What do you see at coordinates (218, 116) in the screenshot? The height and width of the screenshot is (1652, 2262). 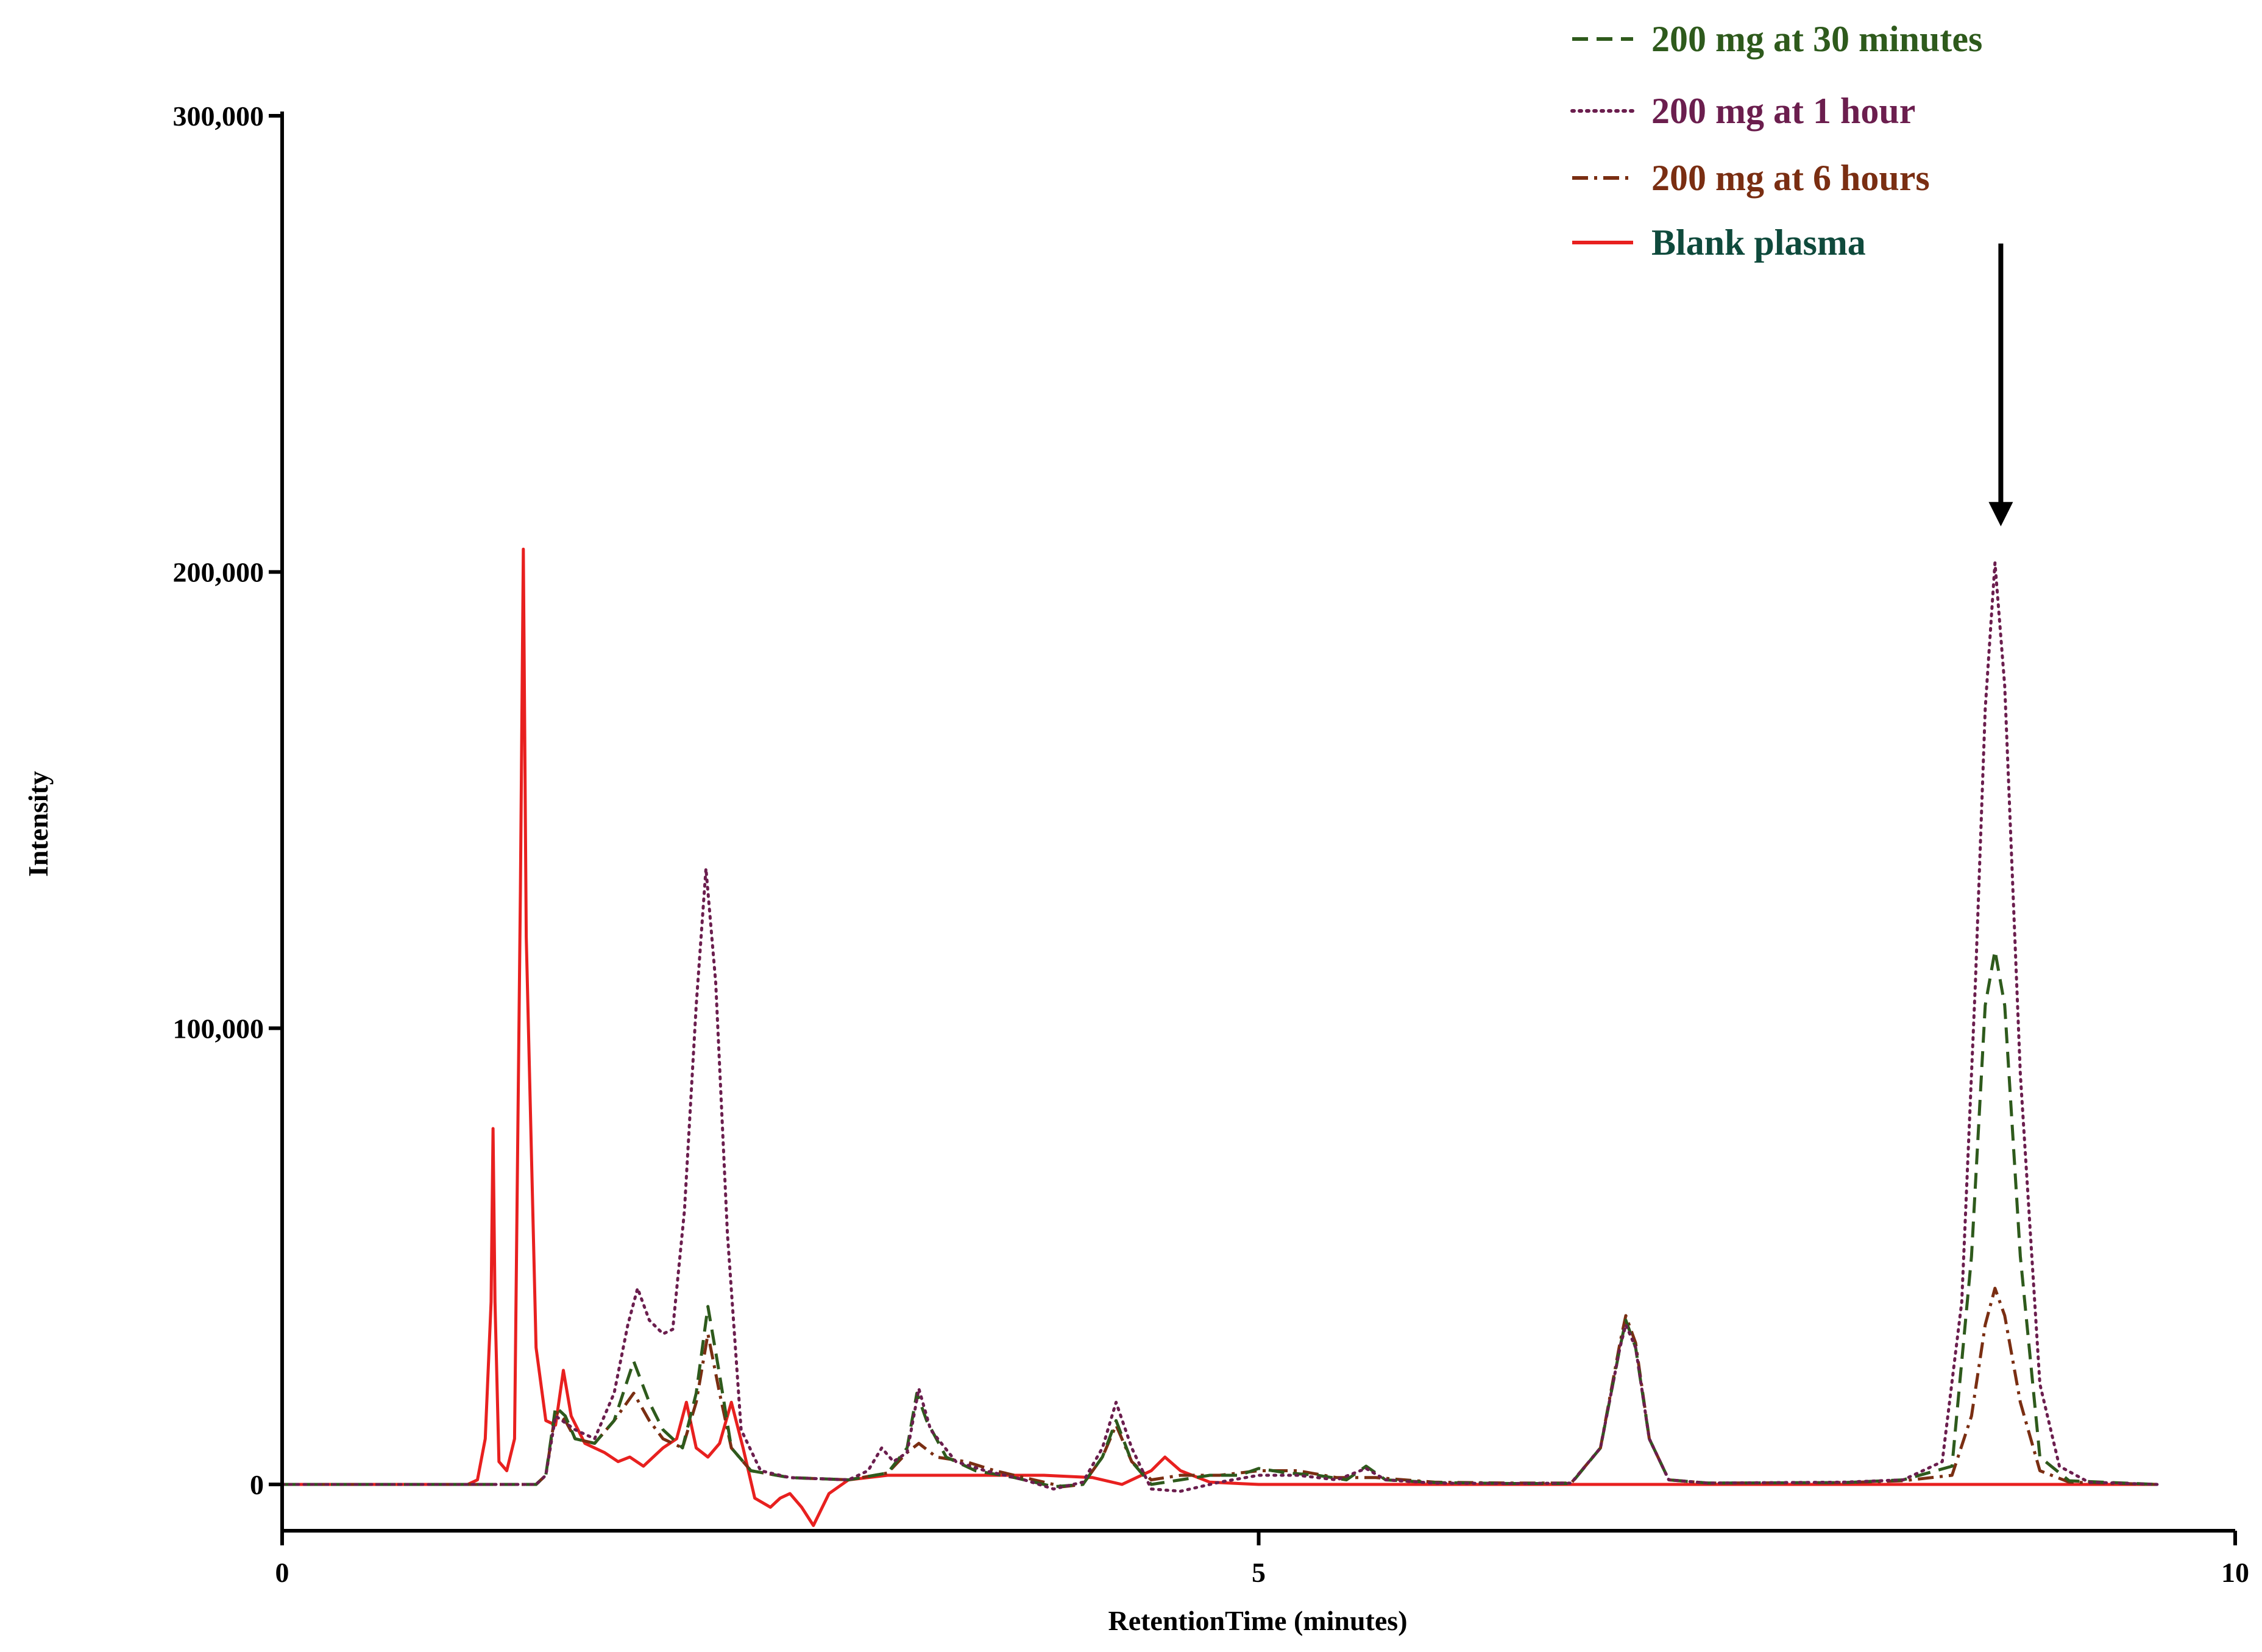 I see `y-tick-label: 300,000` at bounding box center [218, 116].